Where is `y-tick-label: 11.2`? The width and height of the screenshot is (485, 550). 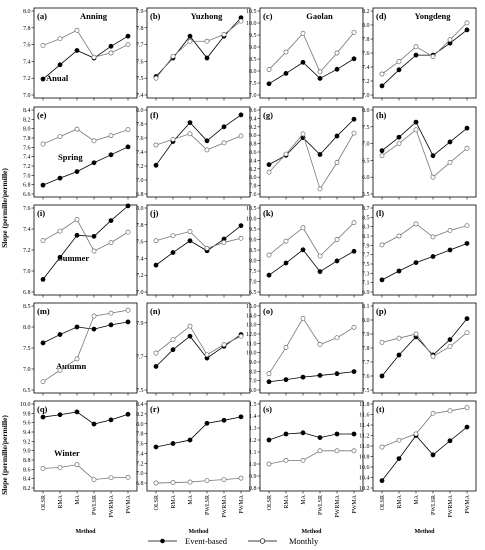 y-tick-label: 11.2 is located at coordinates (364, 437).